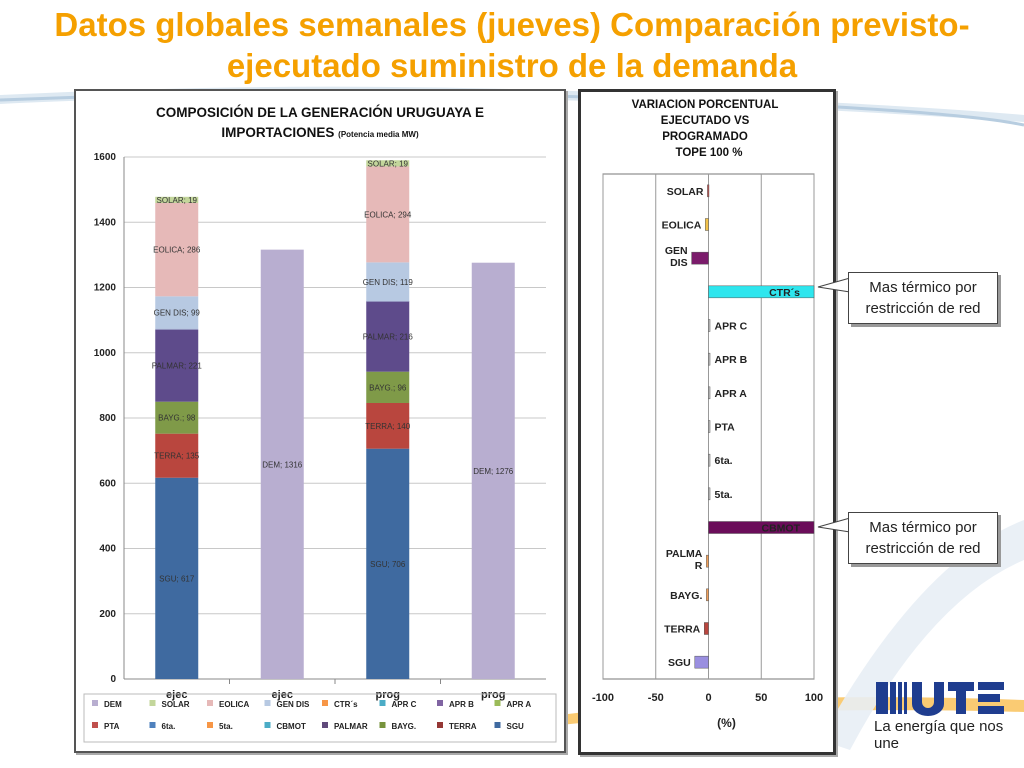  I want to click on category-label: CTR´s, so click(784, 293).